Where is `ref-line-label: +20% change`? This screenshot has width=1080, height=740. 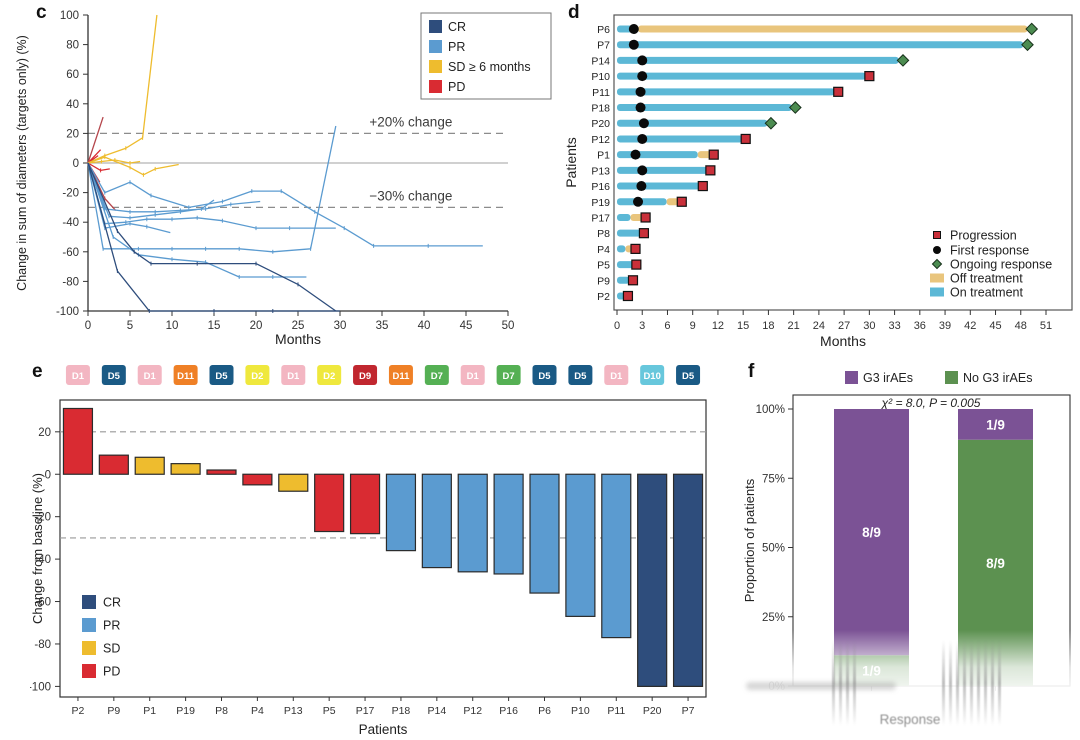 ref-line-label: +20% change is located at coordinates (410, 121).